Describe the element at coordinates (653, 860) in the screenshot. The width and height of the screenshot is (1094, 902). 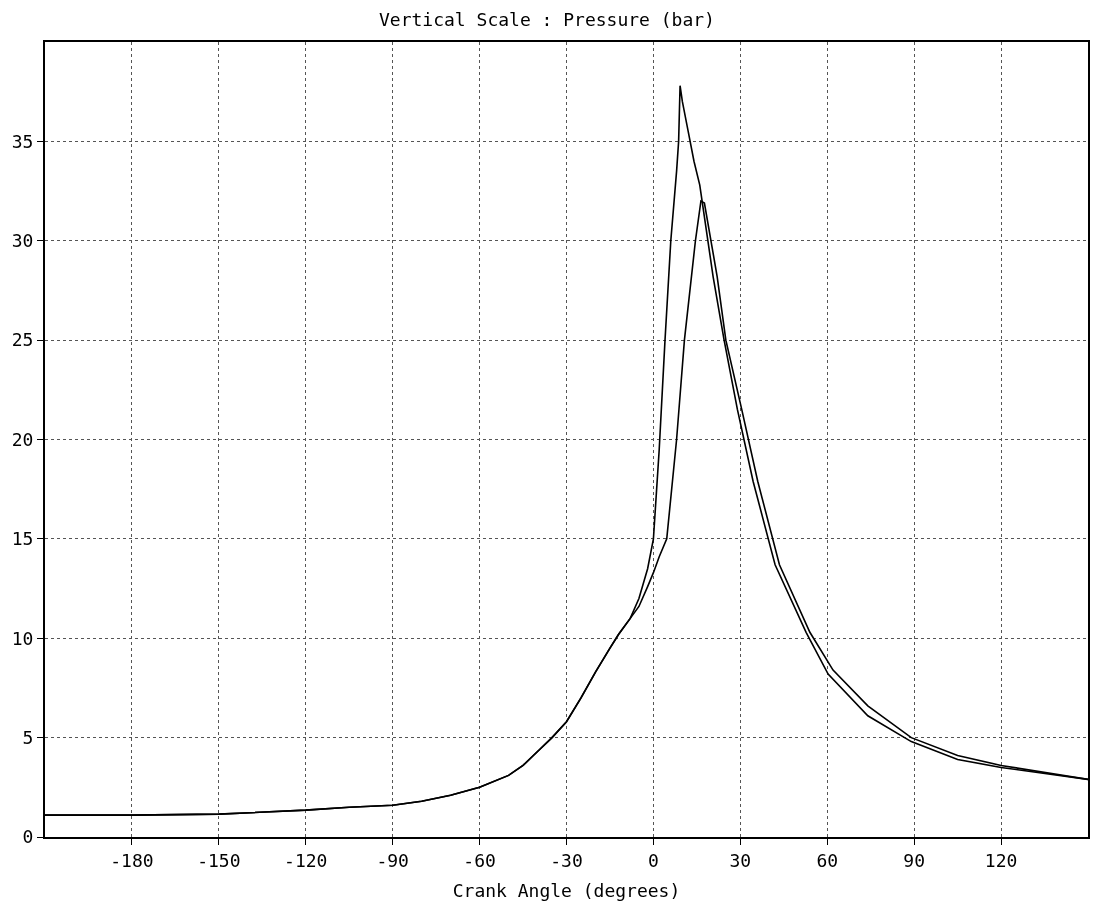
I see `x-tick-label: 0` at that location.